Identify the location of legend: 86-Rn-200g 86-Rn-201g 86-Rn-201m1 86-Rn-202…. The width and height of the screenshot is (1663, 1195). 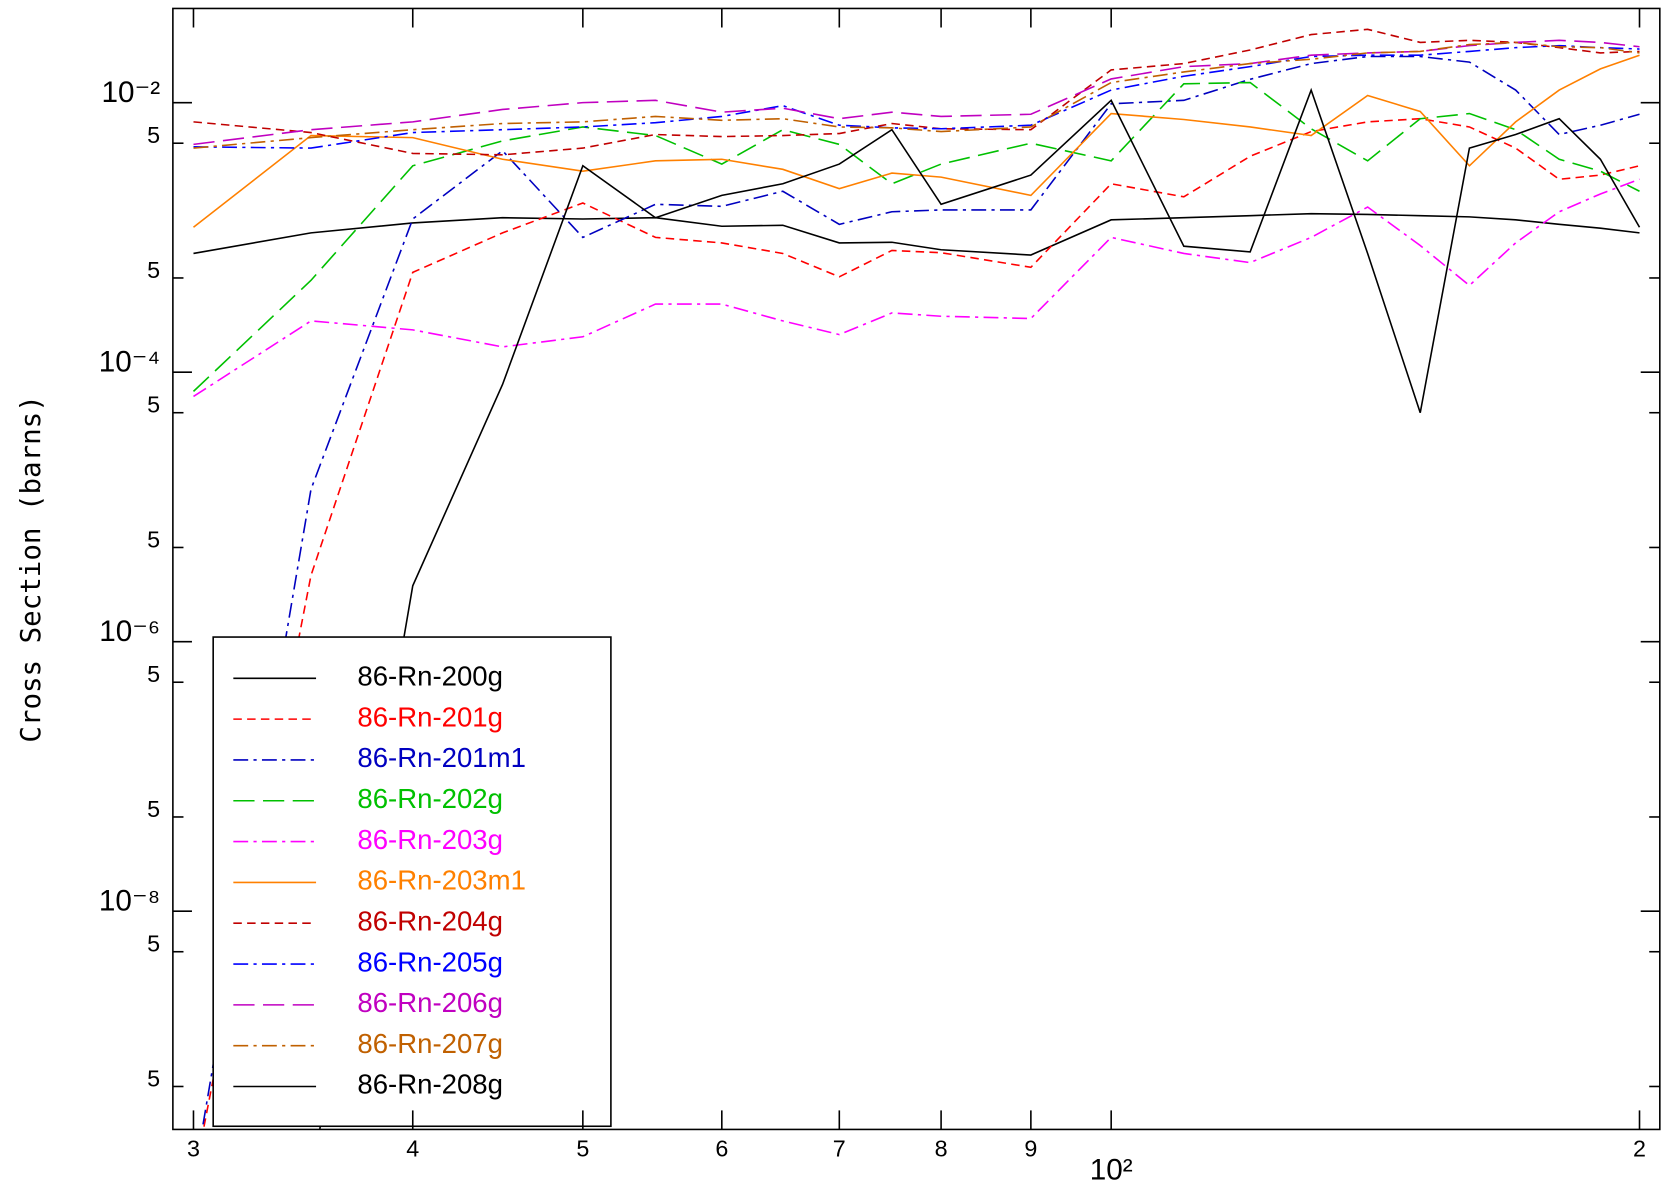
(412, 882).